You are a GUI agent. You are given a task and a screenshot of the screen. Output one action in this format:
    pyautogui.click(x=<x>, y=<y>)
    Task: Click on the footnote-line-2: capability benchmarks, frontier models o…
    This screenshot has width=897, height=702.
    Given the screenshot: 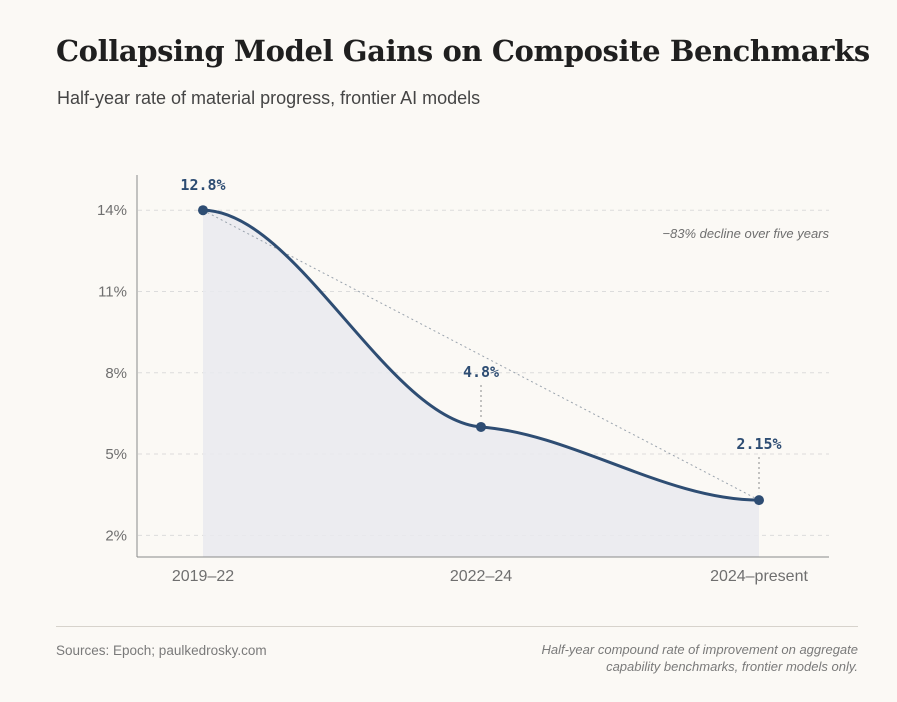 What is the action you would take?
    pyautogui.click(x=732, y=666)
    